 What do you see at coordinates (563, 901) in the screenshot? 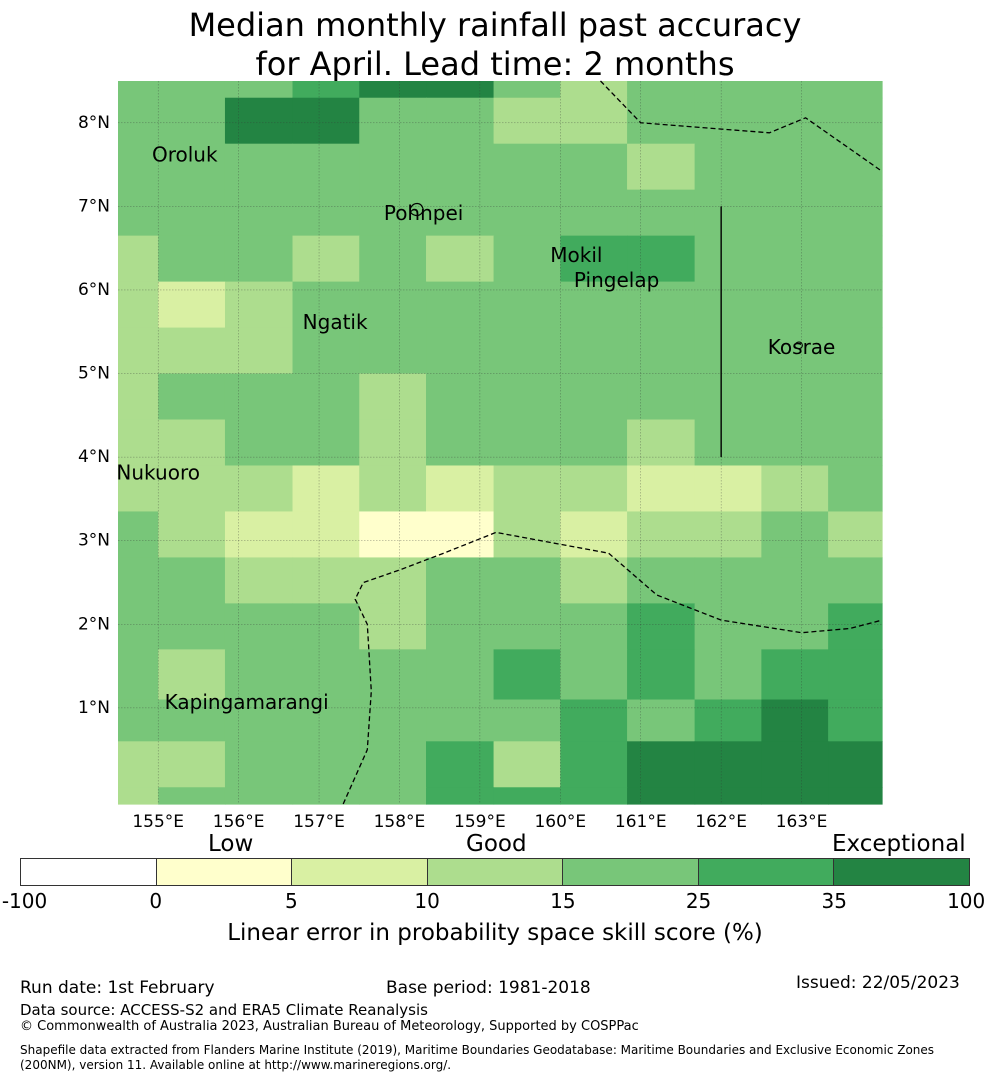
I see `colorbar-tick-label: 15` at bounding box center [563, 901].